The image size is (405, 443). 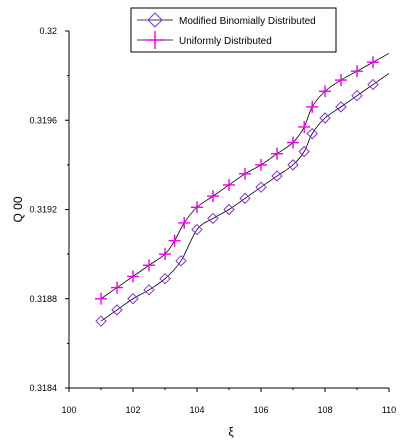 I want to click on legend-label: Uniformly Distributed, so click(x=225, y=41).